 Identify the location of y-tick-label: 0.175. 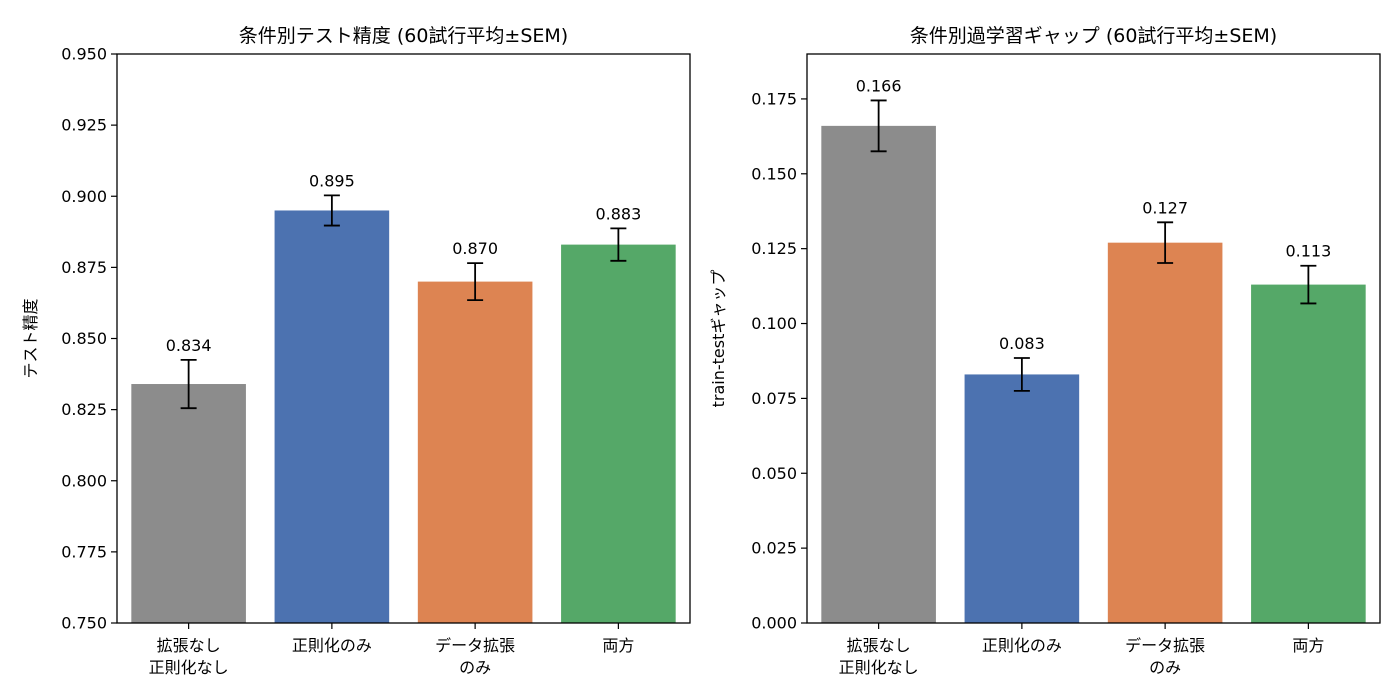
(774, 98).